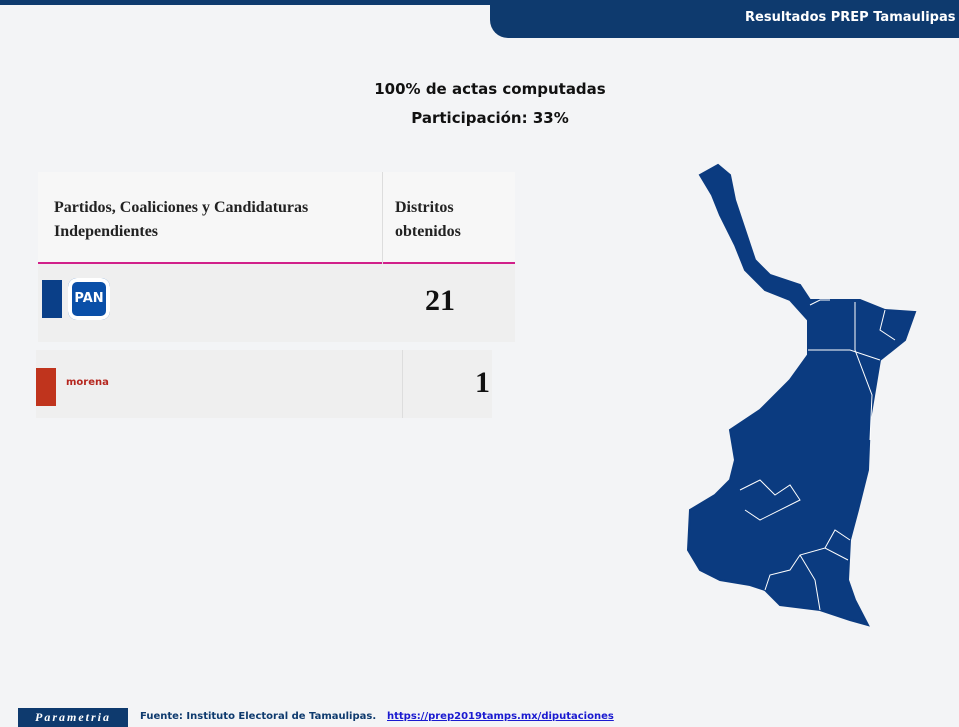 Image resolution: width=959 pixels, height=727 pixels. I want to click on header-bar, so click(724, 19).